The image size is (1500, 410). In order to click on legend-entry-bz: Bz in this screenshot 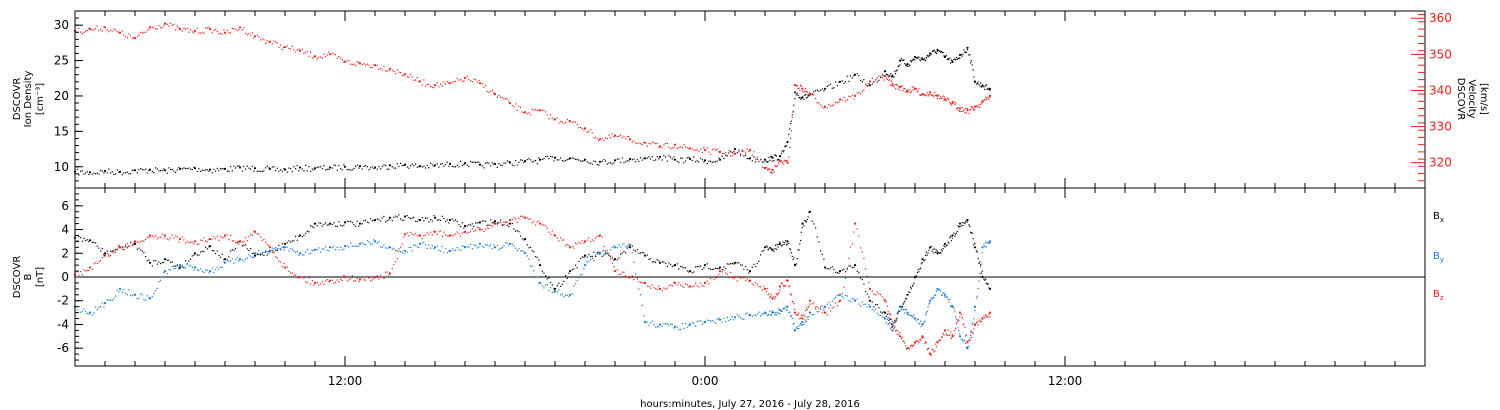, I will do `click(1438, 295)`.